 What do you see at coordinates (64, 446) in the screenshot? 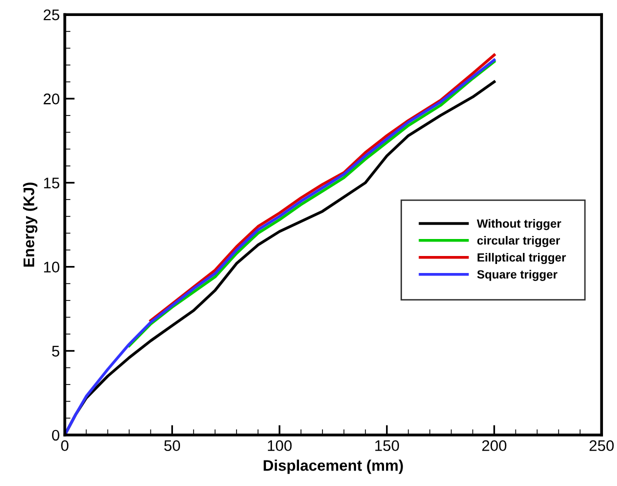
I see `x-tick-label: 0` at bounding box center [64, 446].